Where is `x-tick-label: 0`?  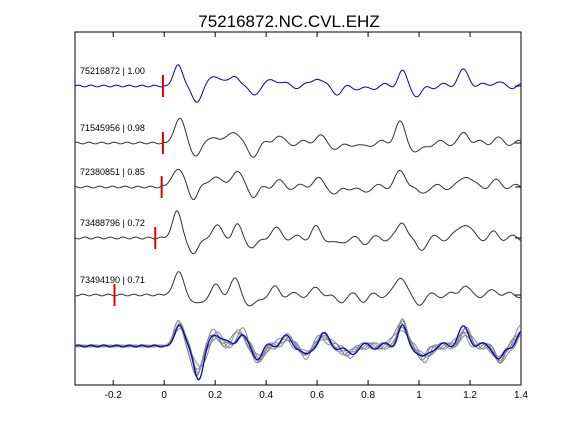
x-tick-label: 0 is located at coordinates (164, 395).